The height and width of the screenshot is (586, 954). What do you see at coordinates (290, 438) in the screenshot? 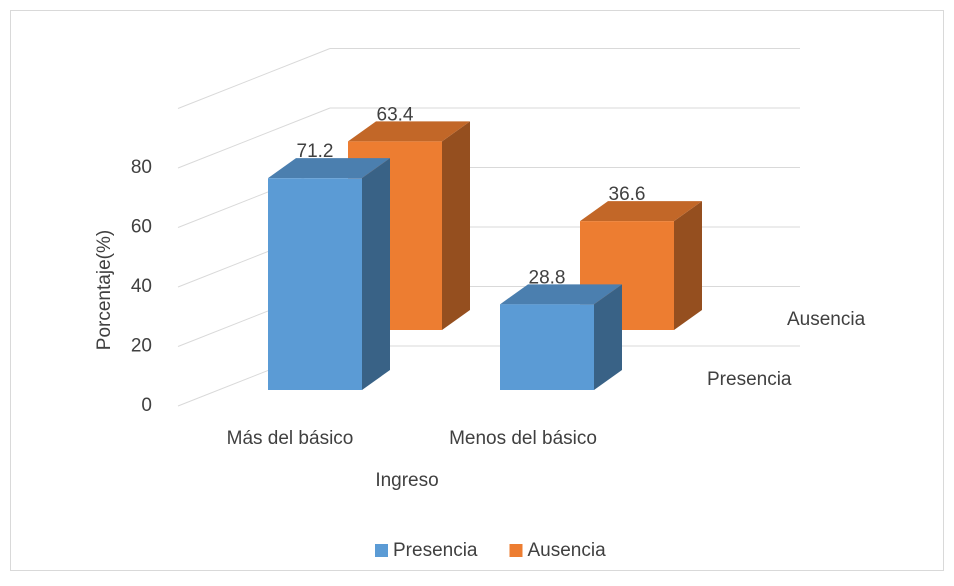
I see `x-tick-label: Más del básico` at bounding box center [290, 438].